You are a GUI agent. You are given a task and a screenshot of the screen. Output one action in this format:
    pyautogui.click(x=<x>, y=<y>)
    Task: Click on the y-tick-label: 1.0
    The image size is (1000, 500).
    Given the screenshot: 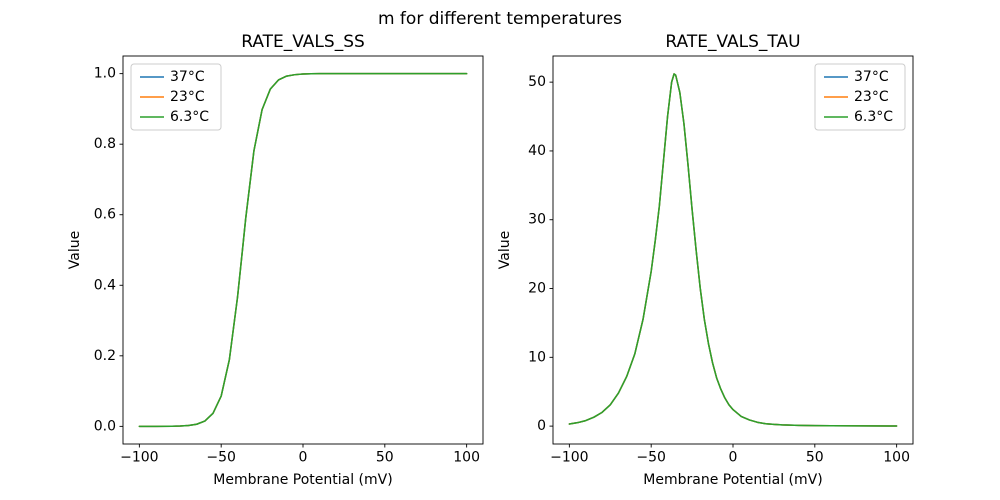 What is the action you would take?
    pyautogui.click(x=105, y=74)
    